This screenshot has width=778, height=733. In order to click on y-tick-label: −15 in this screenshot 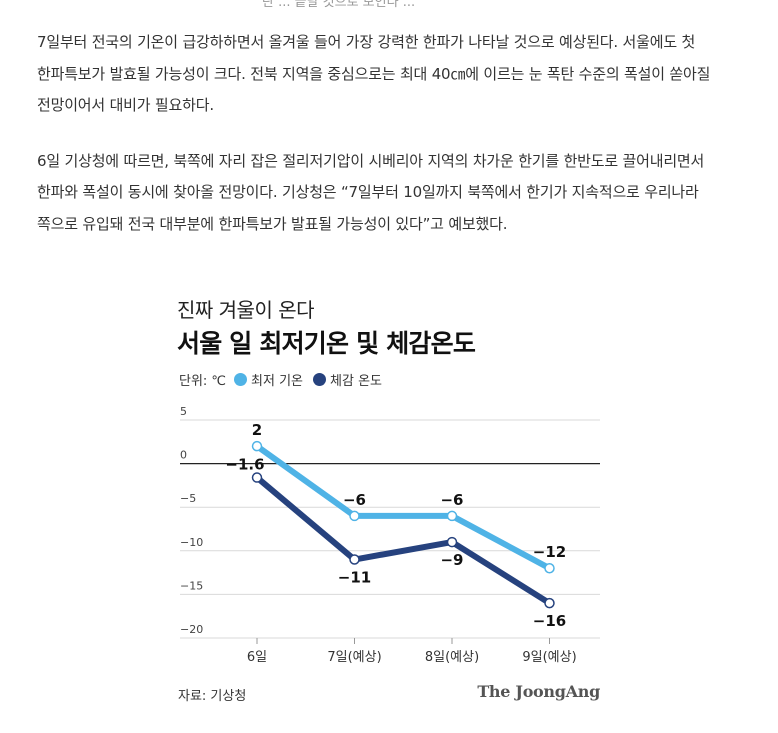, I will do `click(191, 585)`.